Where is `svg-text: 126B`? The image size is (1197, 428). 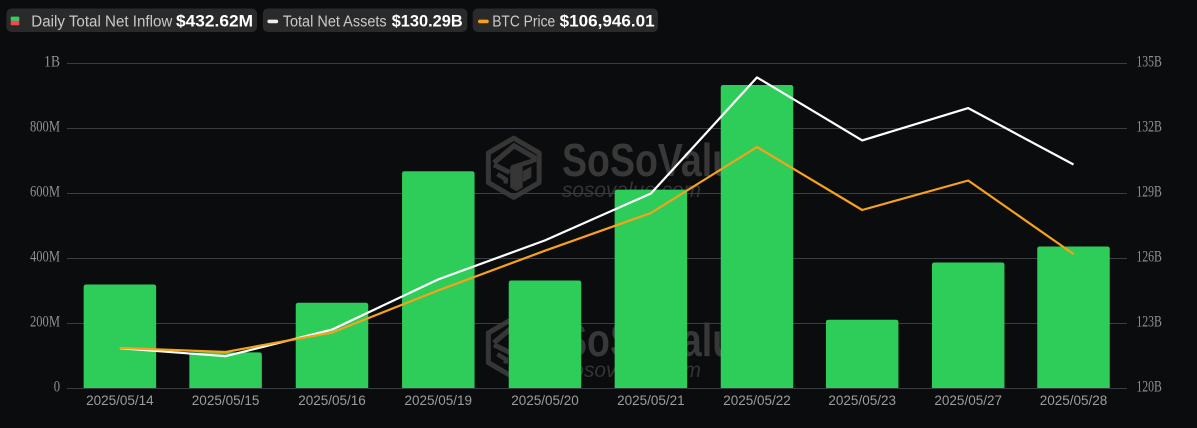
svg-text: 126B is located at coordinates (1149, 257).